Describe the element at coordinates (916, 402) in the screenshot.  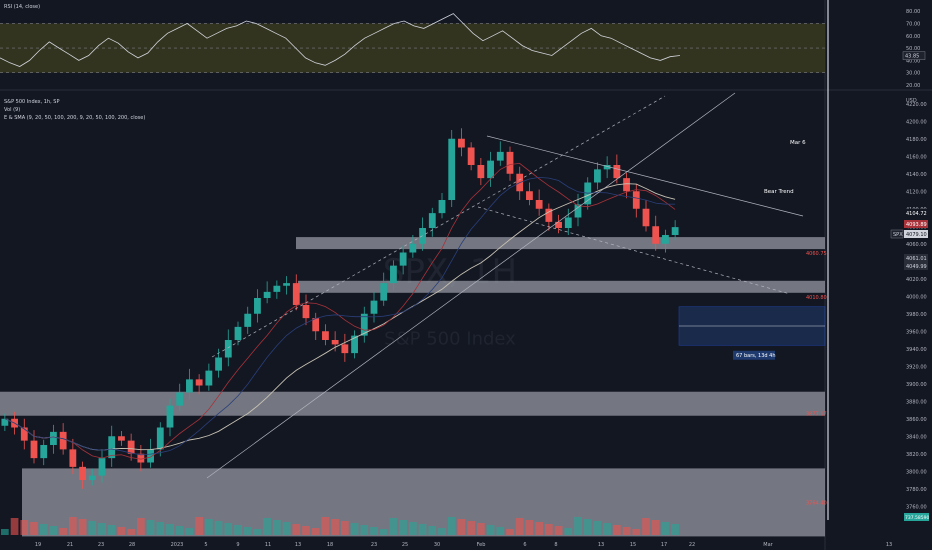
I see `price-tick-label: 3880.00` at that location.